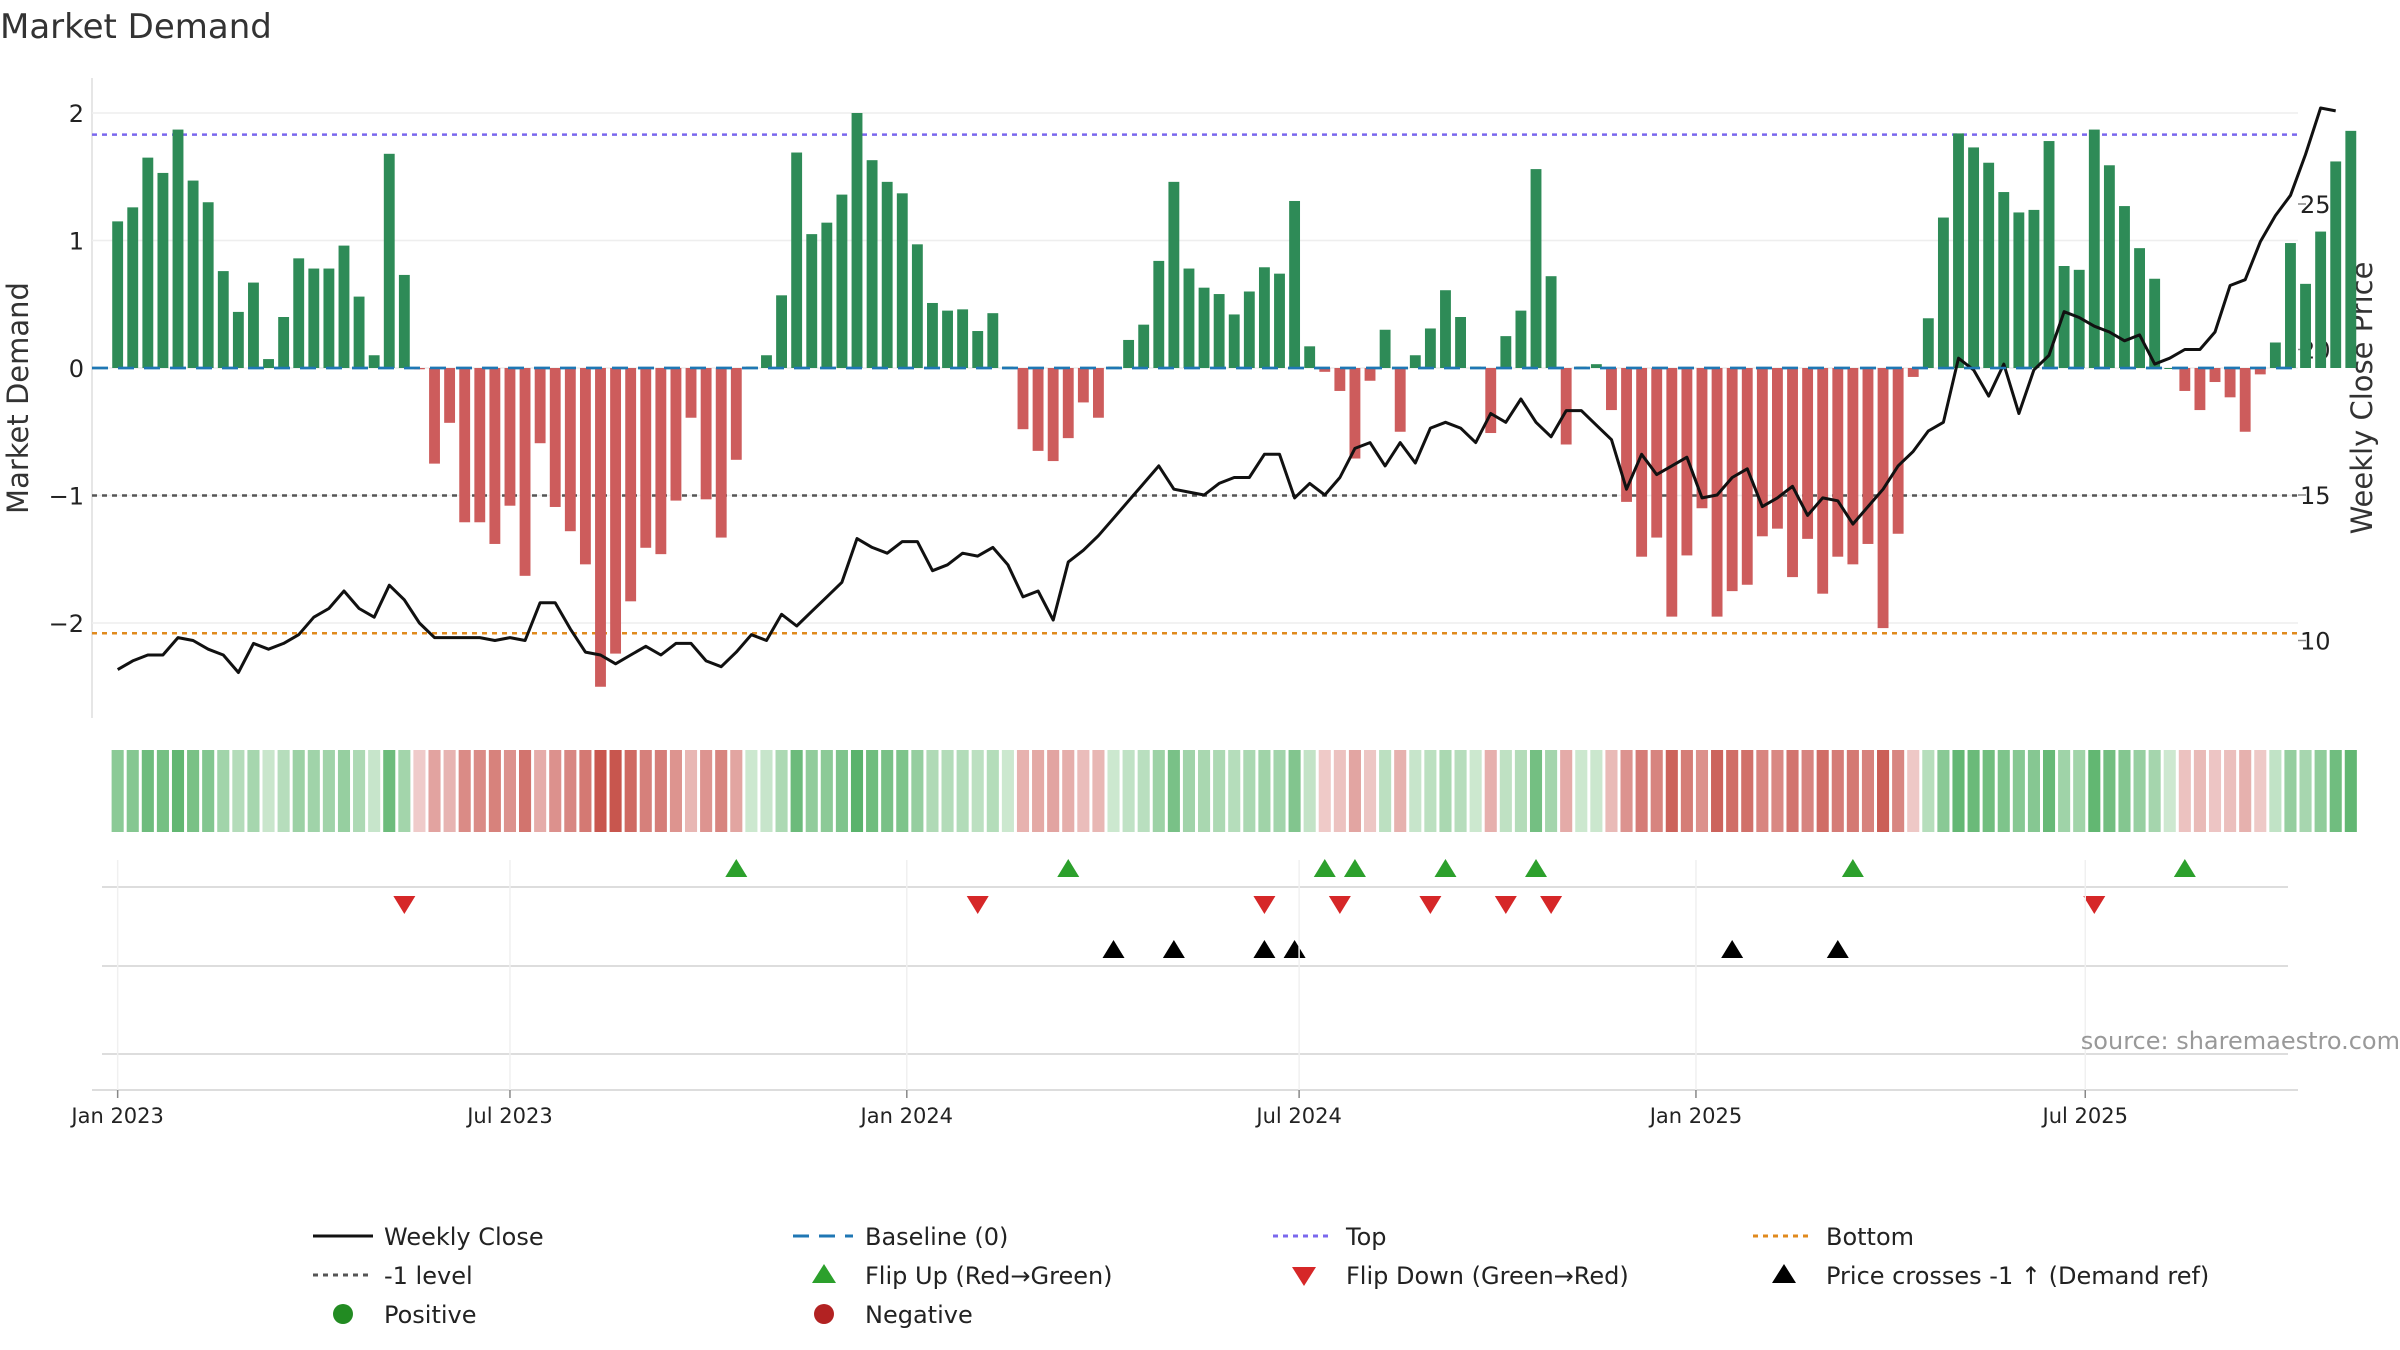 The image size is (2400, 1350). I want to click on legend-positive-icon, so click(343, 1314).